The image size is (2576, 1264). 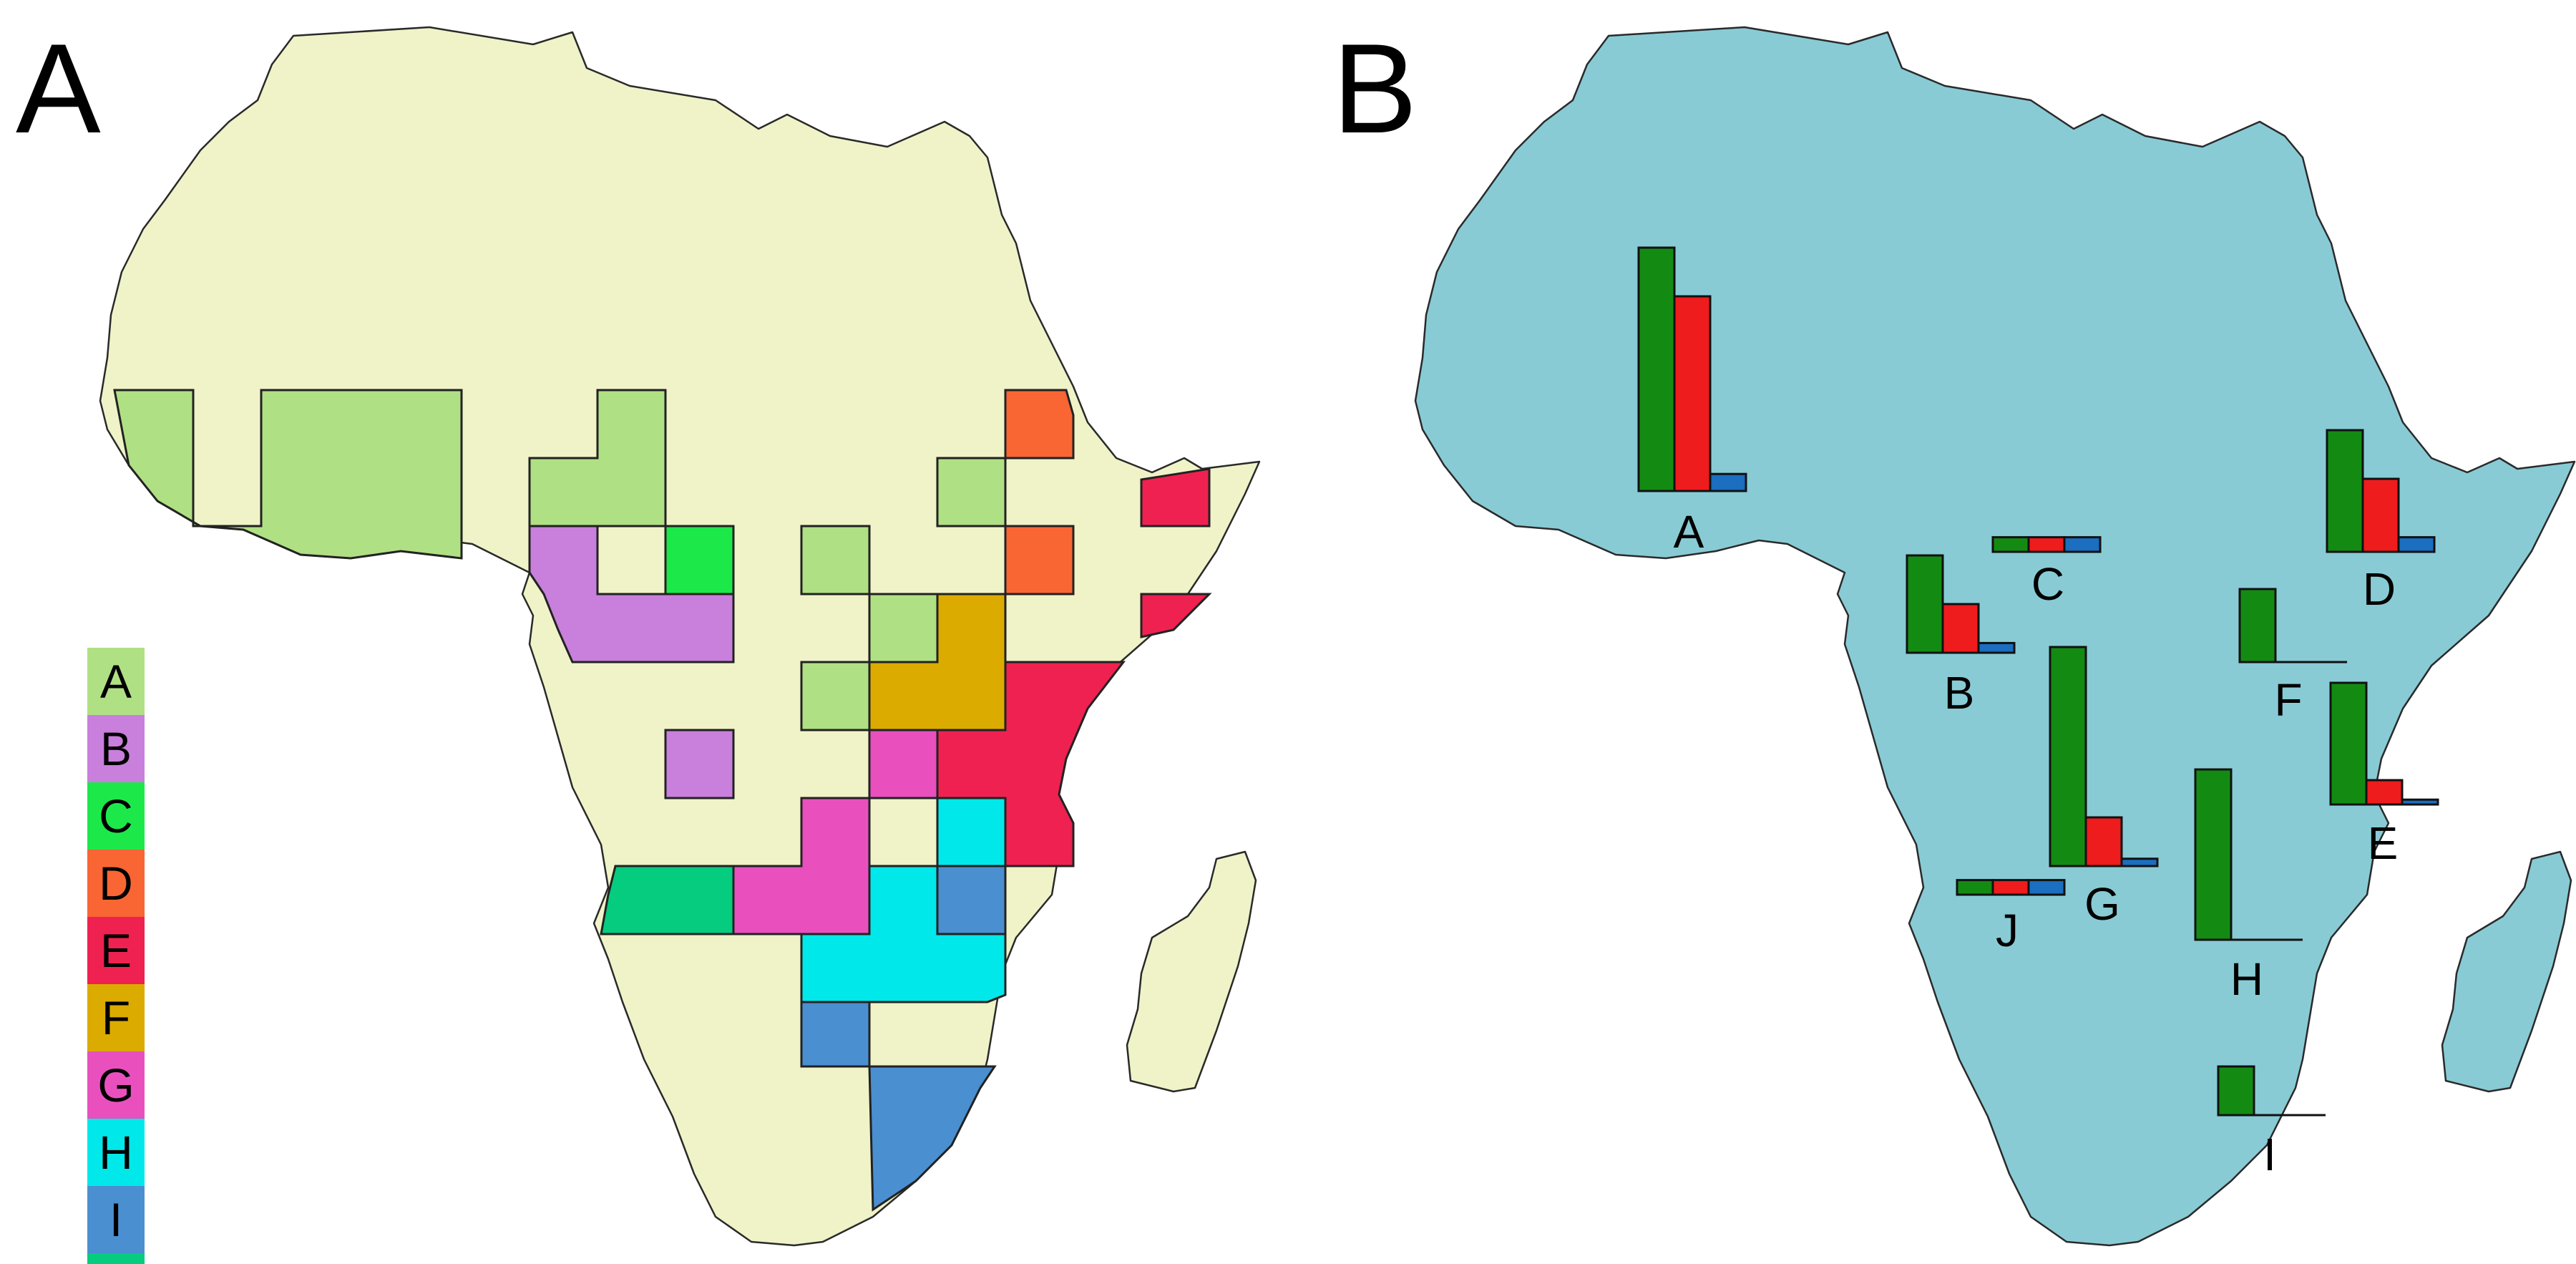 I want to click on legend-label-d: D, so click(x=116, y=883).